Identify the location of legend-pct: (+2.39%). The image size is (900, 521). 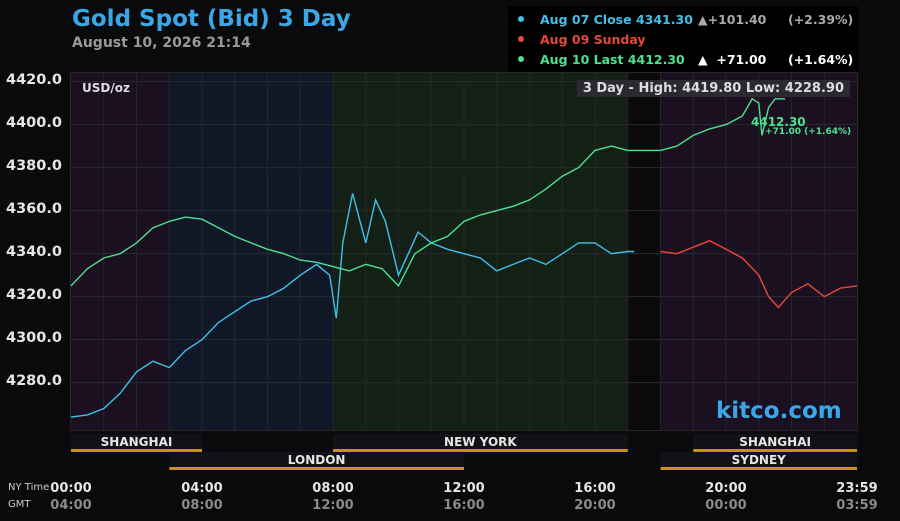
(821, 19).